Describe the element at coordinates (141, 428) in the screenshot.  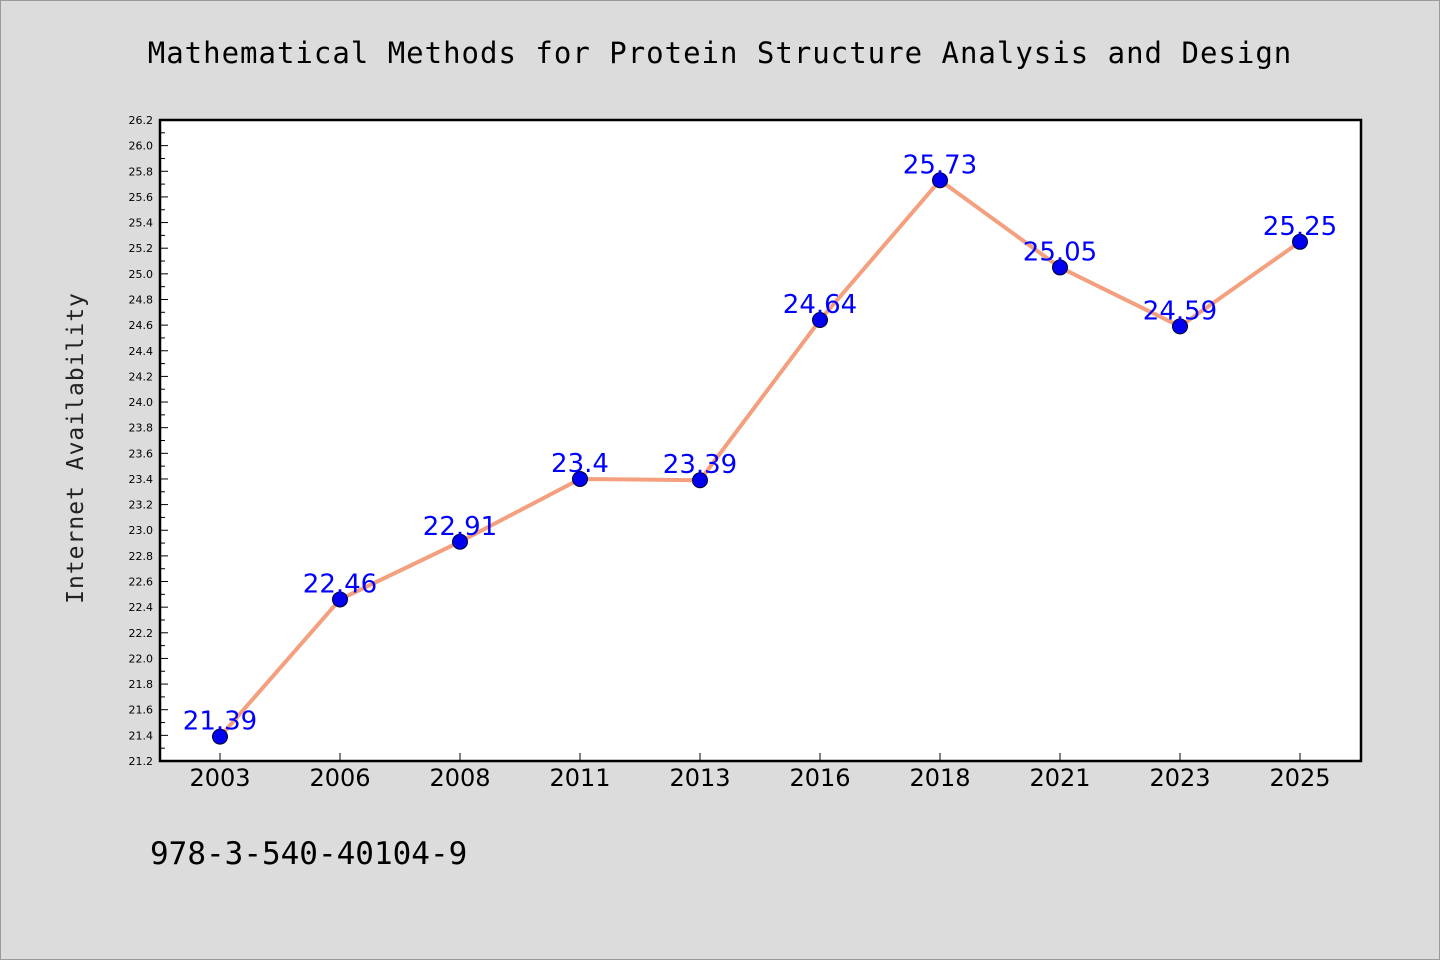
I see `y-tick-label: 23.8` at that location.